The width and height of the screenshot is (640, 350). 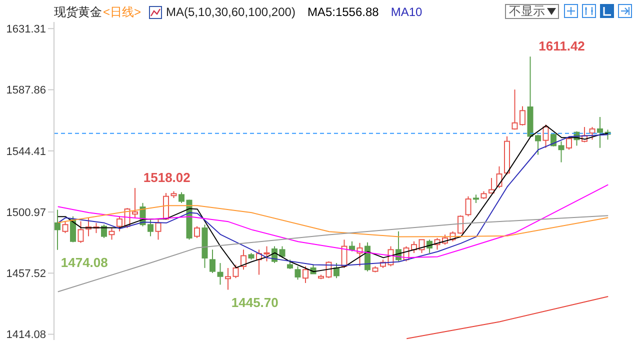 What do you see at coordinates (343, 12) in the screenshot?
I see `text: MA5:1556.88` at bounding box center [343, 12].